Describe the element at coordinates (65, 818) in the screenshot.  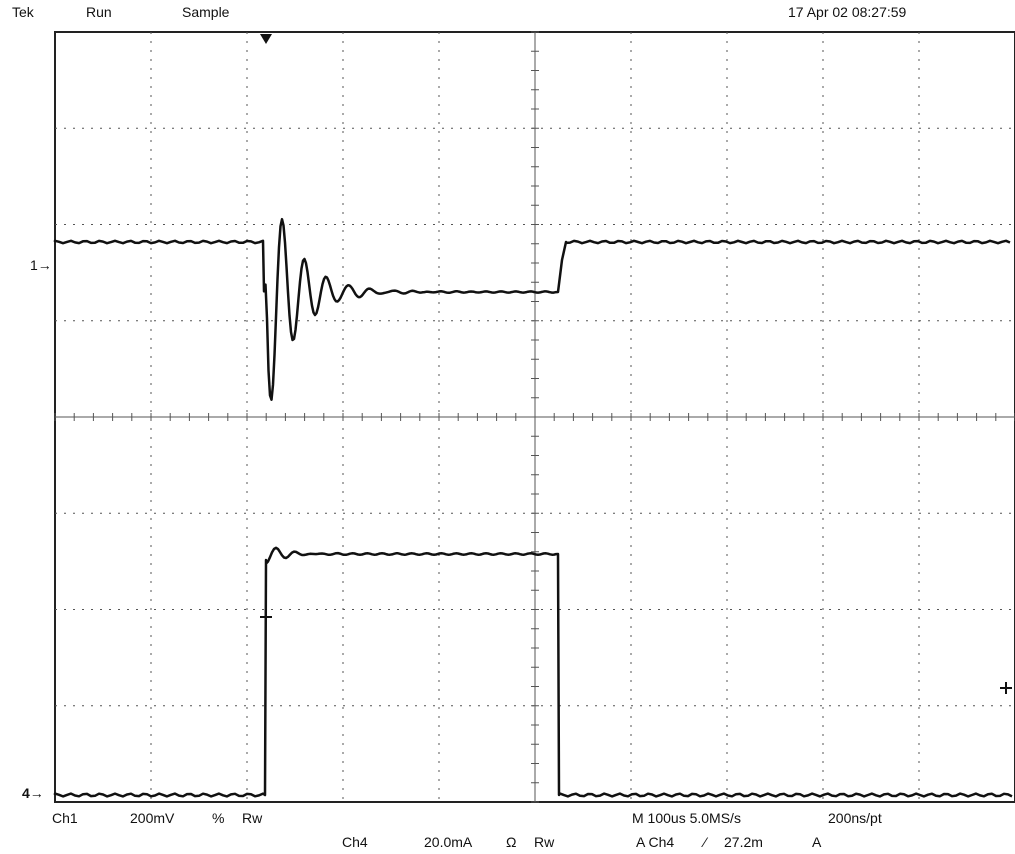
I see `ch1-label: Ch1` at that location.